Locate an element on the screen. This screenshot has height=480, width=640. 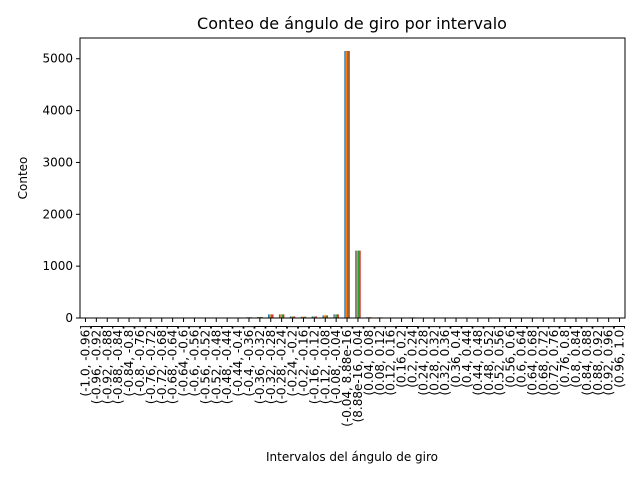
x-tick-label: (0.96, 1.0] is located at coordinates (620, 356).